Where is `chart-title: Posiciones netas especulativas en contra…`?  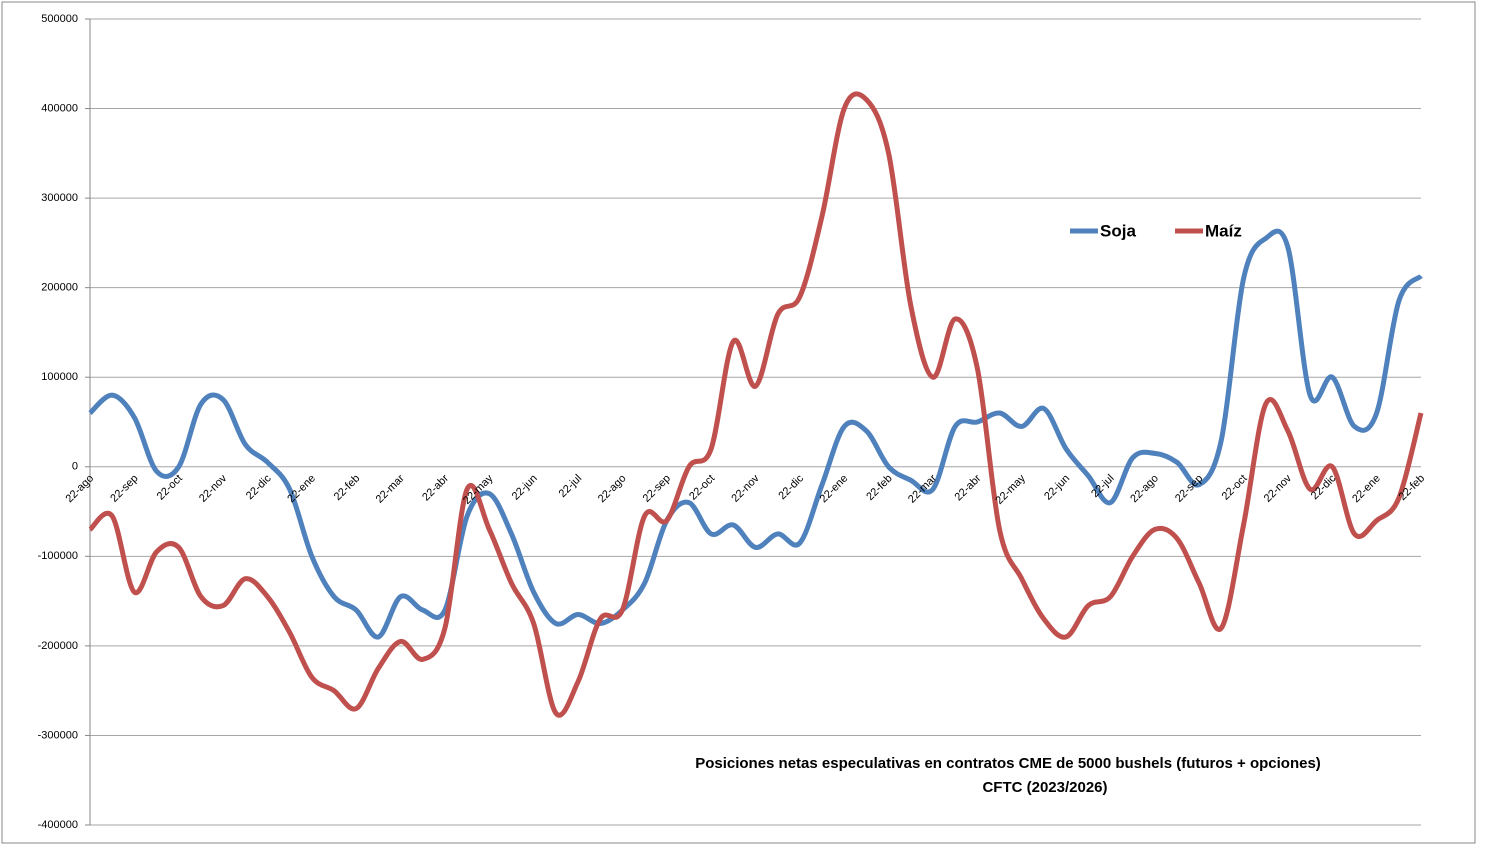
chart-title: Posiciones netas especulativas en contra… is located at coordinates (1008, 763).